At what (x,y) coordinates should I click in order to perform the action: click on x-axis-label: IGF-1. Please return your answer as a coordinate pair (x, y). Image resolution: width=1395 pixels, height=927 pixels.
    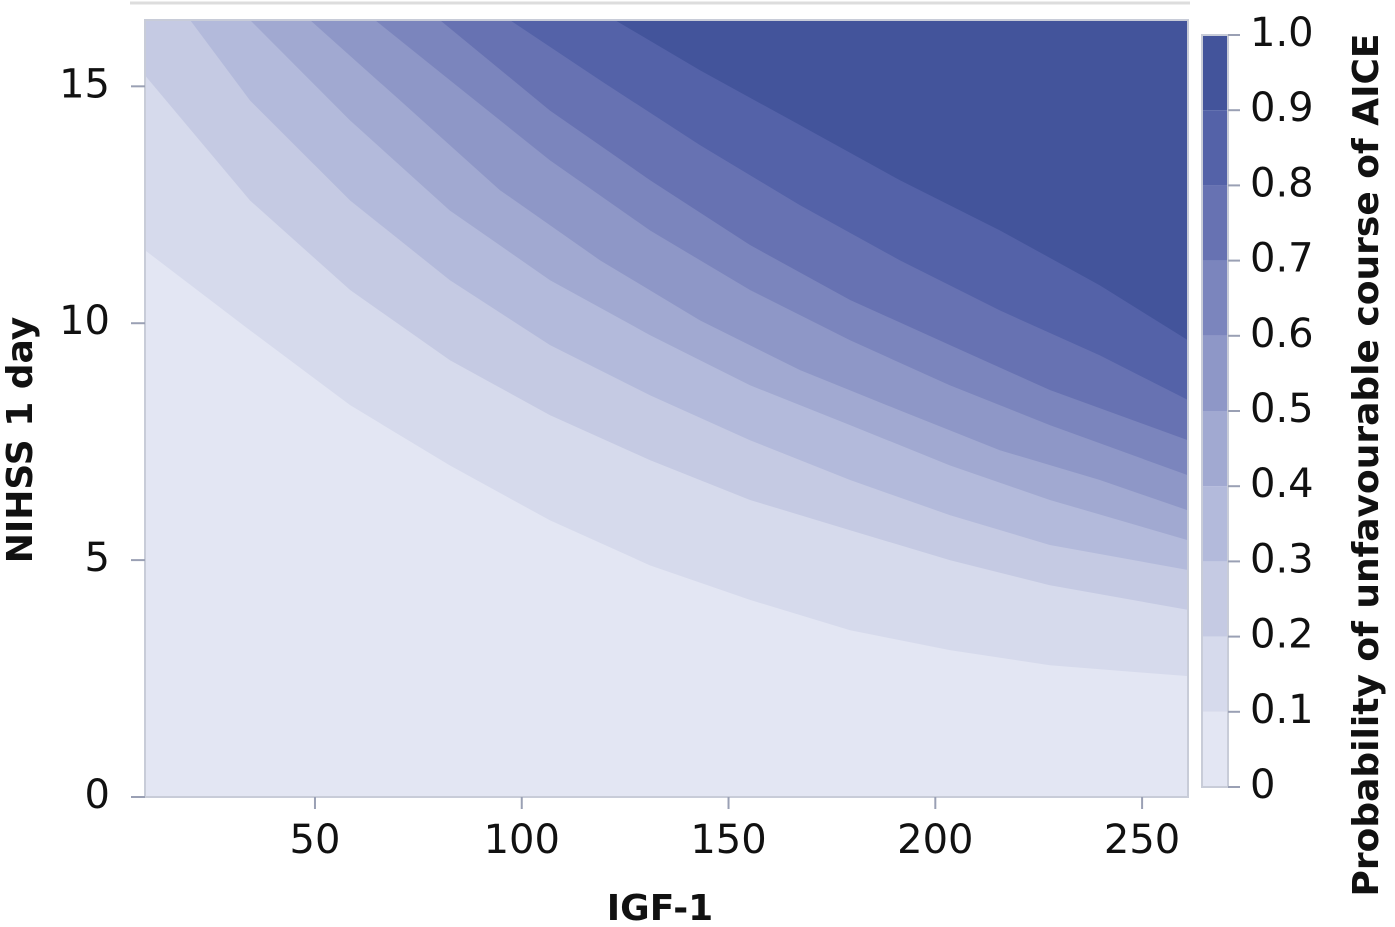
    Looking at the image, I should click on (660, 907).